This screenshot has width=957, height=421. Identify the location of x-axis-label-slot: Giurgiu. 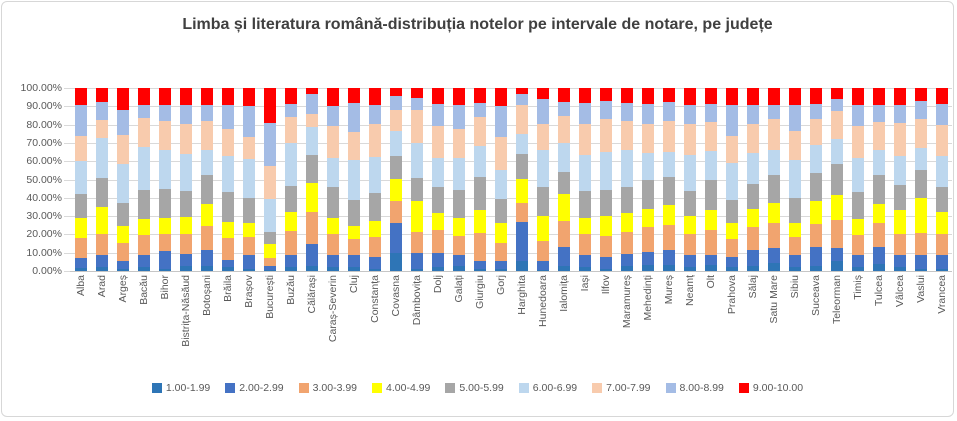
(479, 323).